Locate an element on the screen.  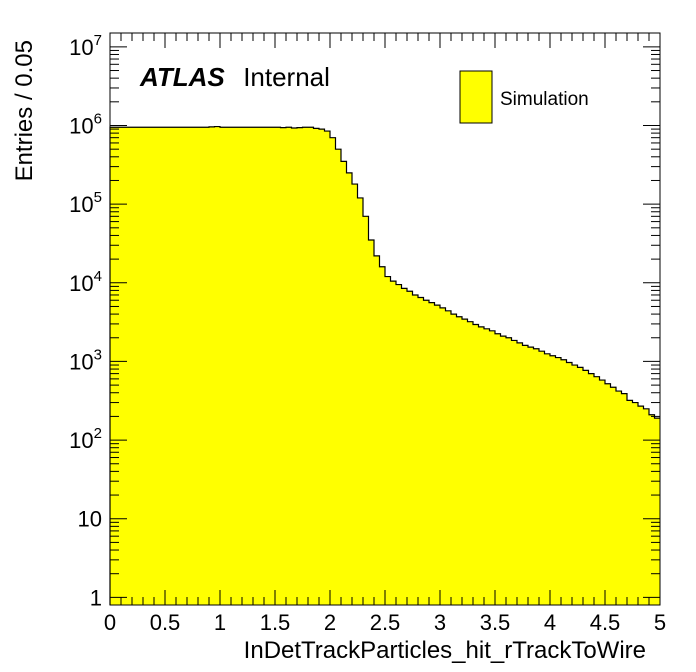
x-tick-label: 3 is located at coordinates (440, 622).